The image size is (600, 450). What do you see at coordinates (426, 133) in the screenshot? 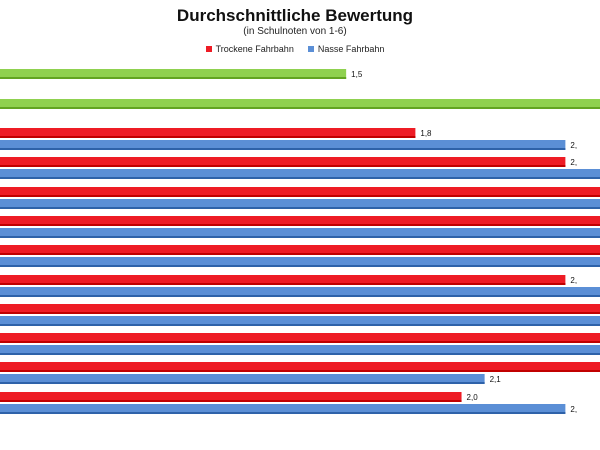
I see `data-label: 1,8` at bounding box center [426, 133].